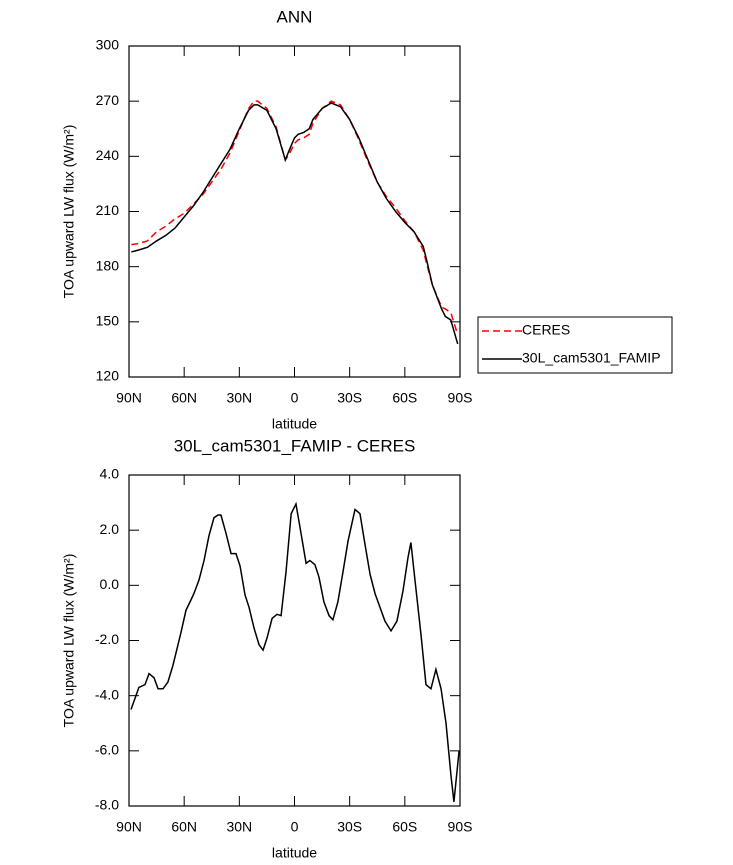 The image size is (733, 865). Describe the element at coordinates (110, 474) in the screenshot. I see `y-tick-label: 4.0` at that location.